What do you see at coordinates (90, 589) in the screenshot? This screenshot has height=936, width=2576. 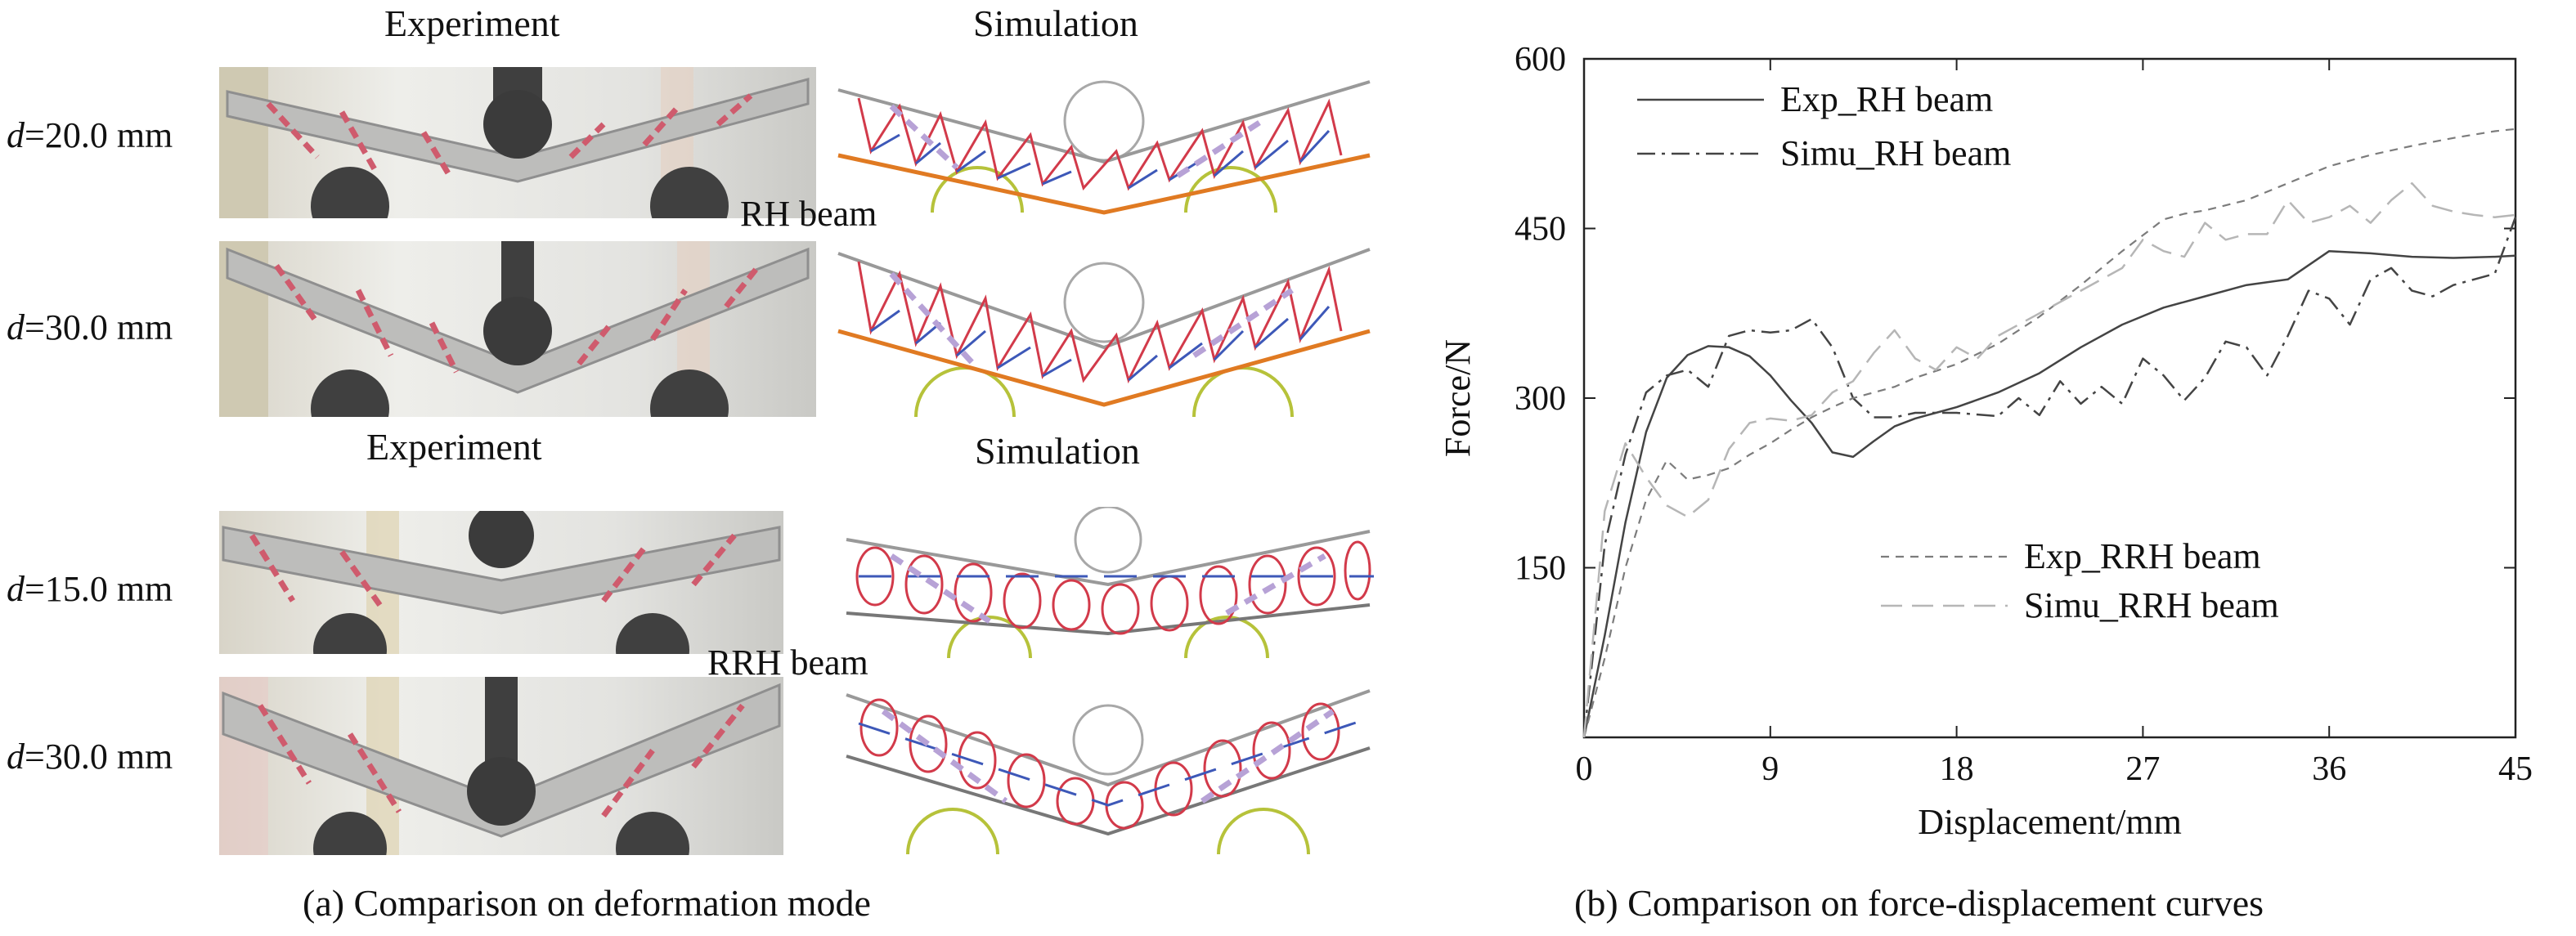 I see `row-label-rrh-d15: d=15.0 mm` at bounding box center [90, 589].